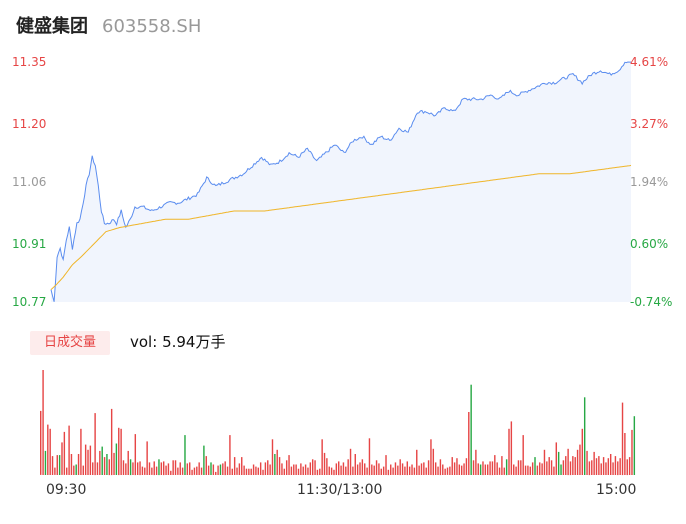  Describe the element at coordinates (194, 342) in the screenshot. I see `volume-readout-value: 5.94万手` at that location.